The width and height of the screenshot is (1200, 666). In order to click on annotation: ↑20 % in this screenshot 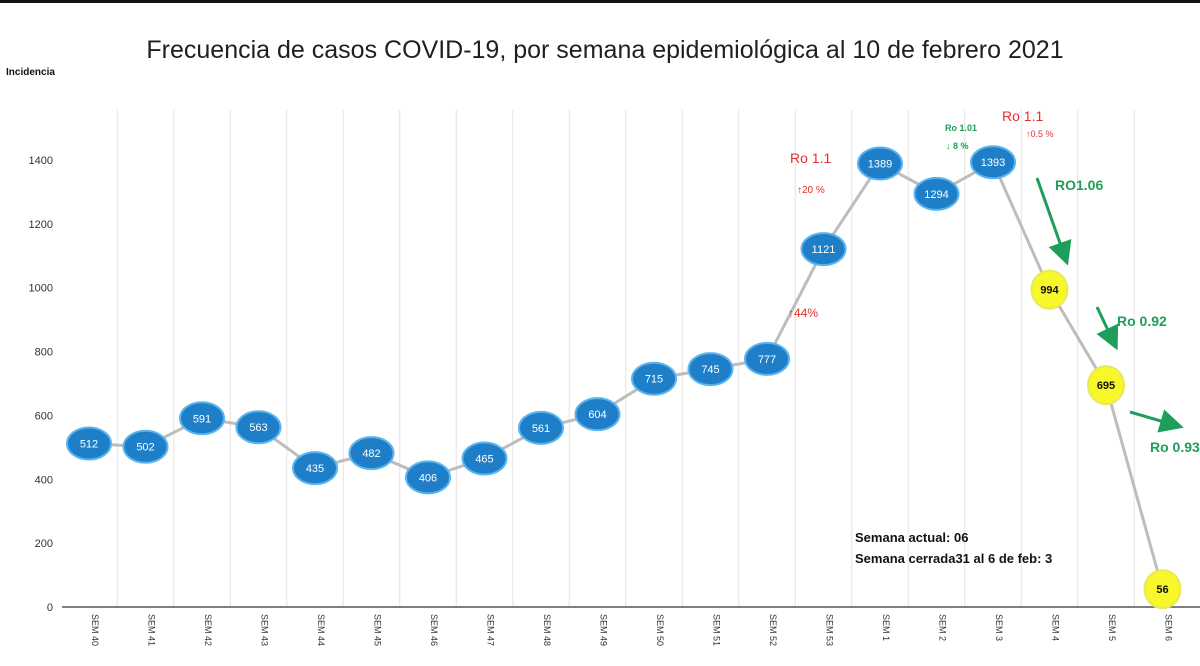, I will do `click(811, 190)`.